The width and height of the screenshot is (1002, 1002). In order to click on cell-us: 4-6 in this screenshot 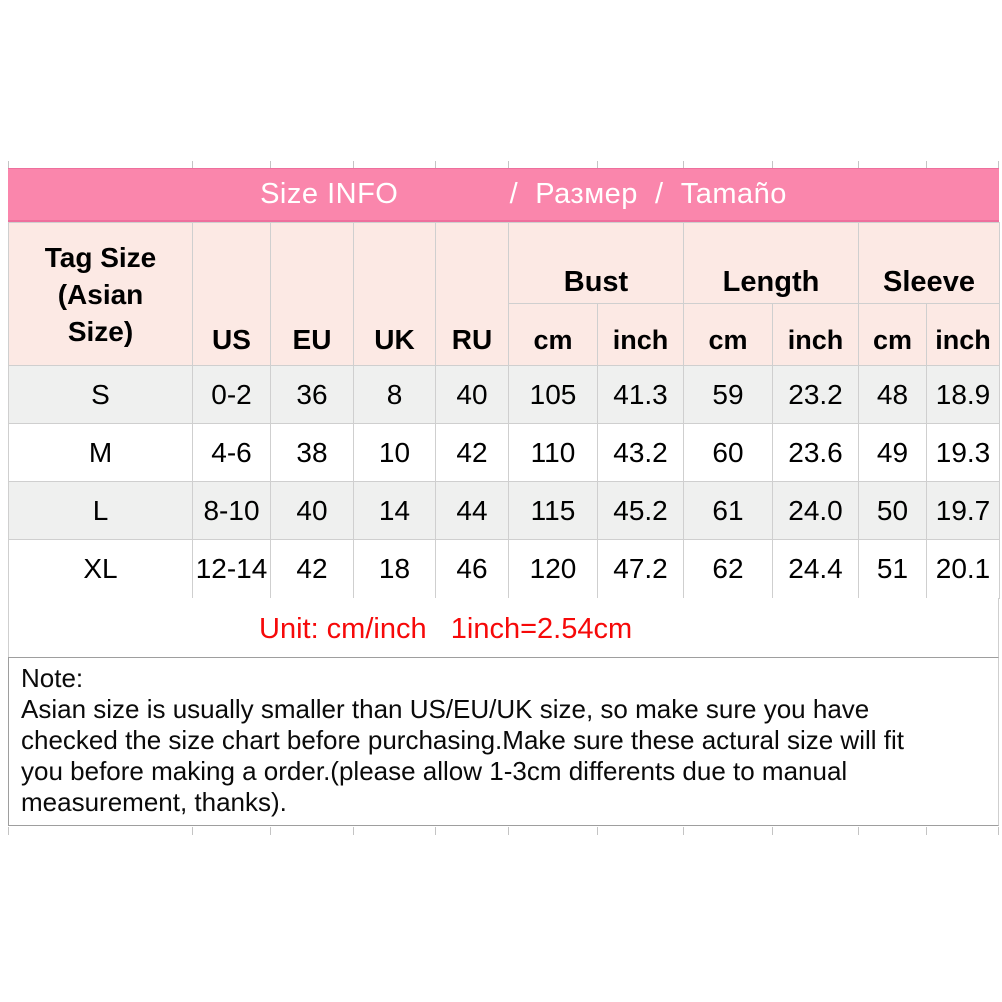, I will do `click(231, 452)`.